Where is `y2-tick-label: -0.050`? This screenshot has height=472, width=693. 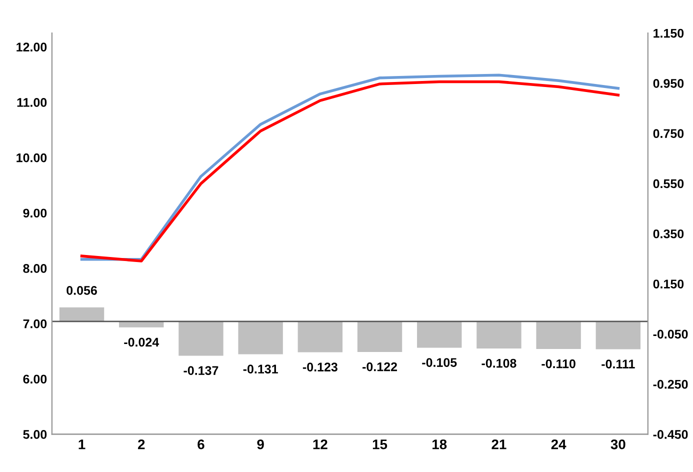
y2-tick-label: -0.050 is located at coordinates (670, 334).